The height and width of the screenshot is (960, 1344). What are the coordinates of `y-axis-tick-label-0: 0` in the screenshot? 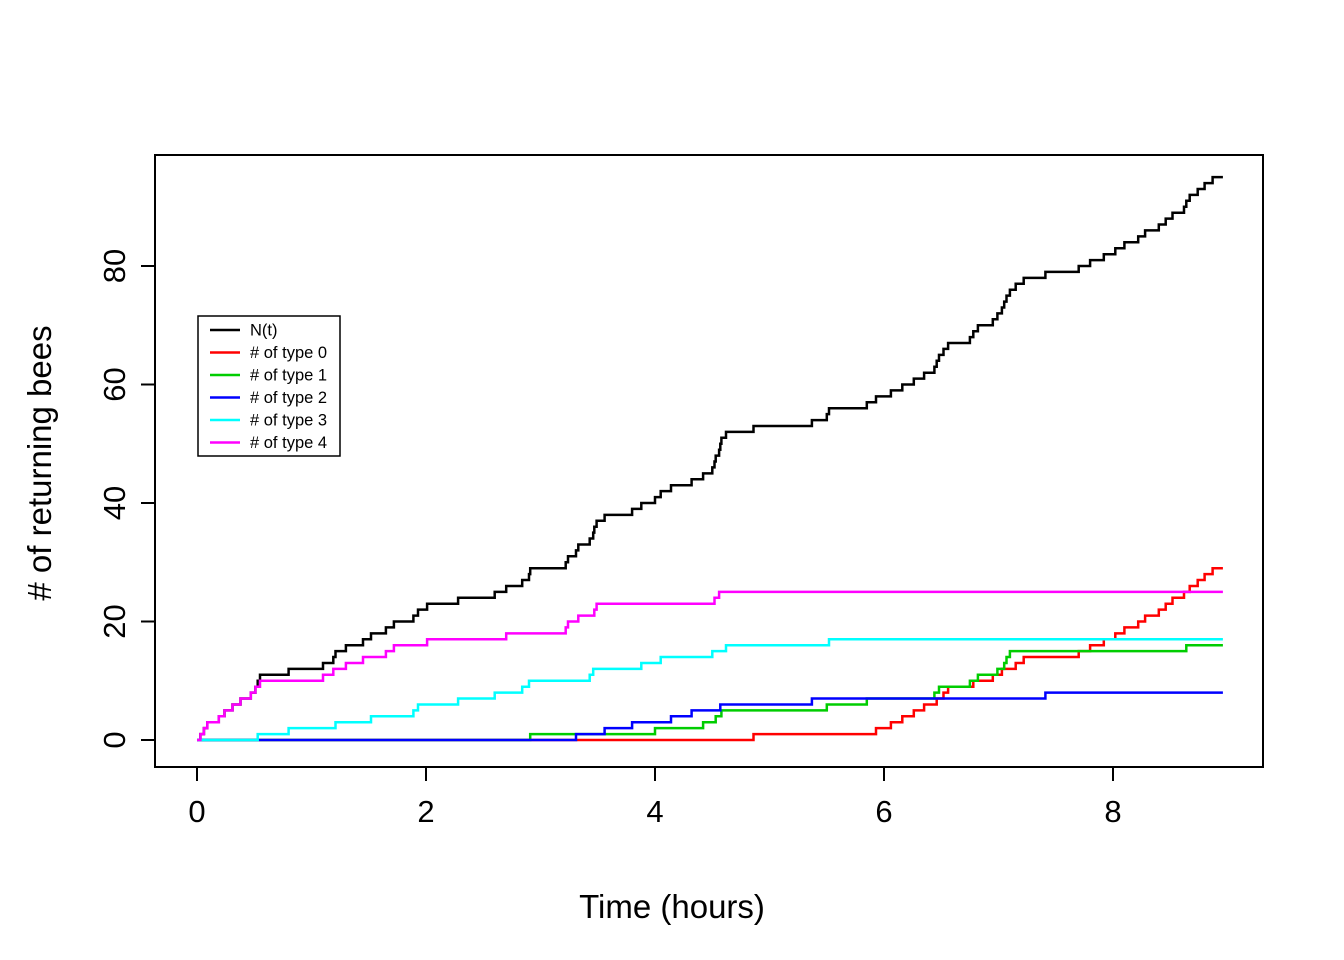 It's located at (114, 739).